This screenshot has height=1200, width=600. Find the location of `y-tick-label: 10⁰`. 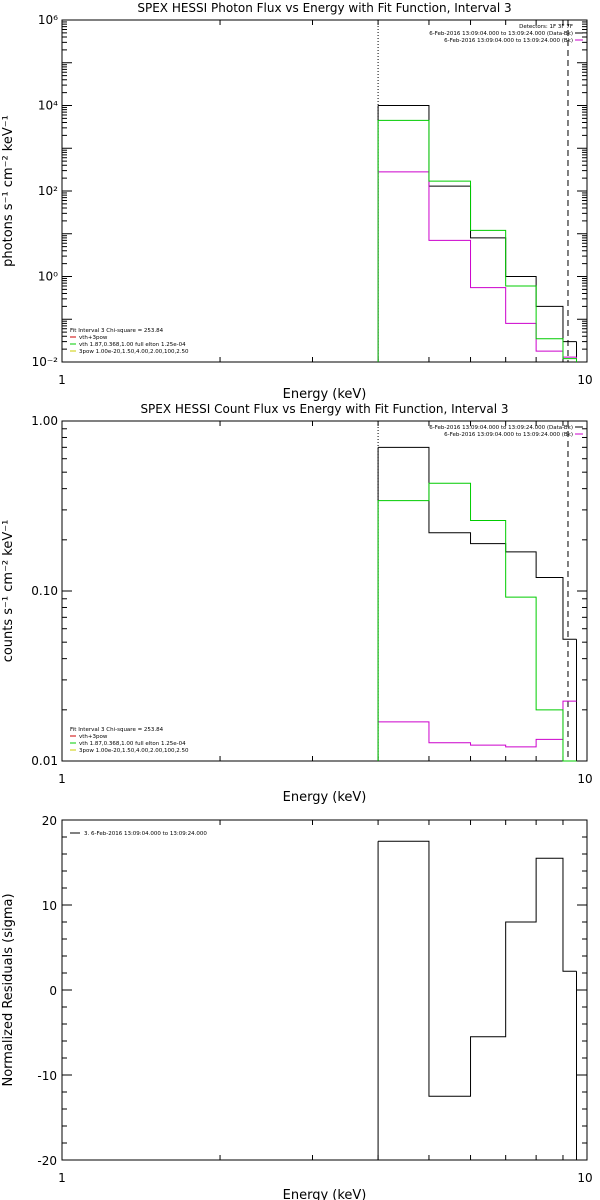

y-tick-label: 10⁰ is located at coordinates (48, 277).